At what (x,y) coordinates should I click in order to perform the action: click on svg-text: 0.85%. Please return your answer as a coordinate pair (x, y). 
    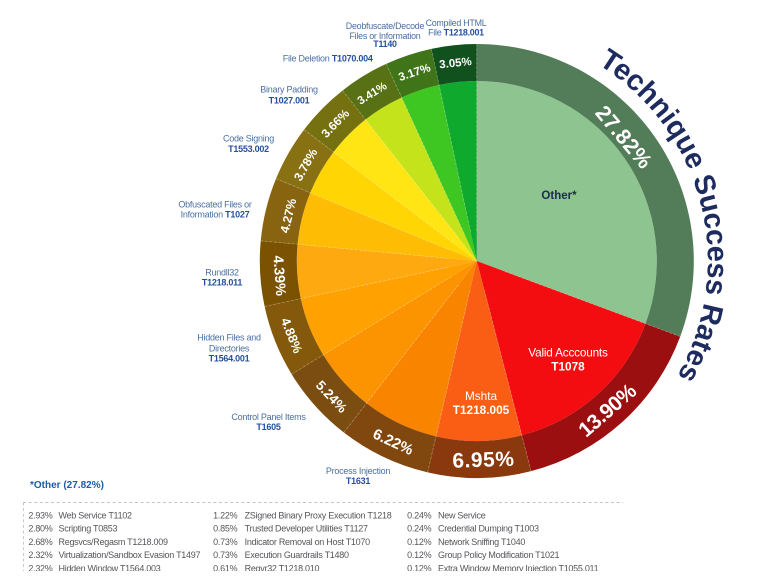
    Looking at the image, I should click on (225, 529).